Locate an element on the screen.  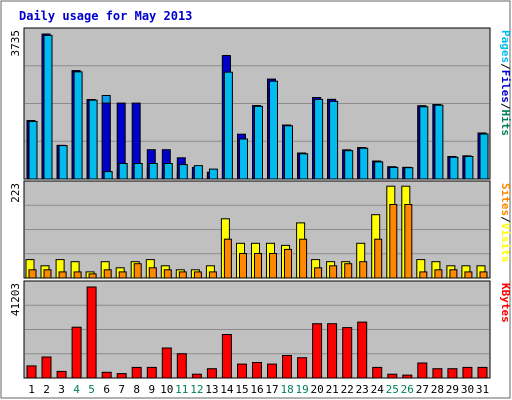
x-tick-label: 13 is located at coordinates (211, 389).